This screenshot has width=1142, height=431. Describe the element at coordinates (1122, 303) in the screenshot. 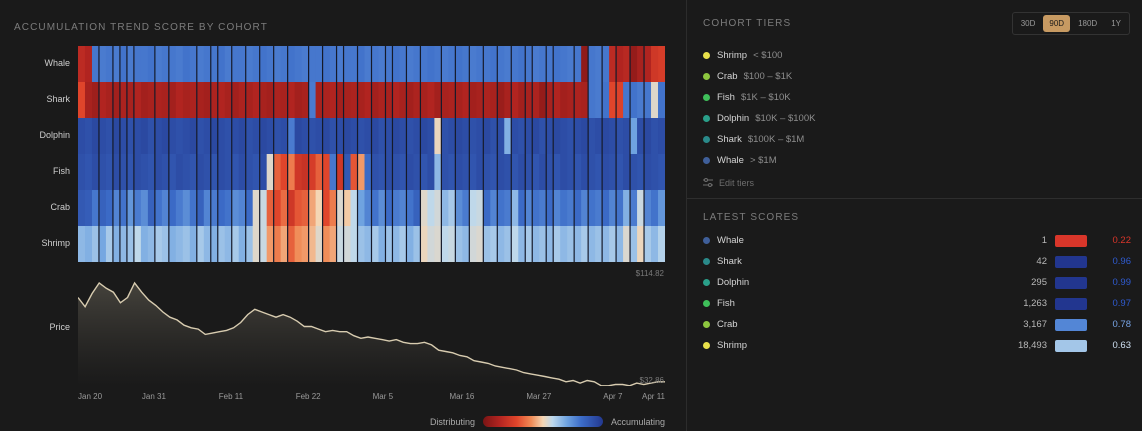

I see `score-value: 0.97` at that location.